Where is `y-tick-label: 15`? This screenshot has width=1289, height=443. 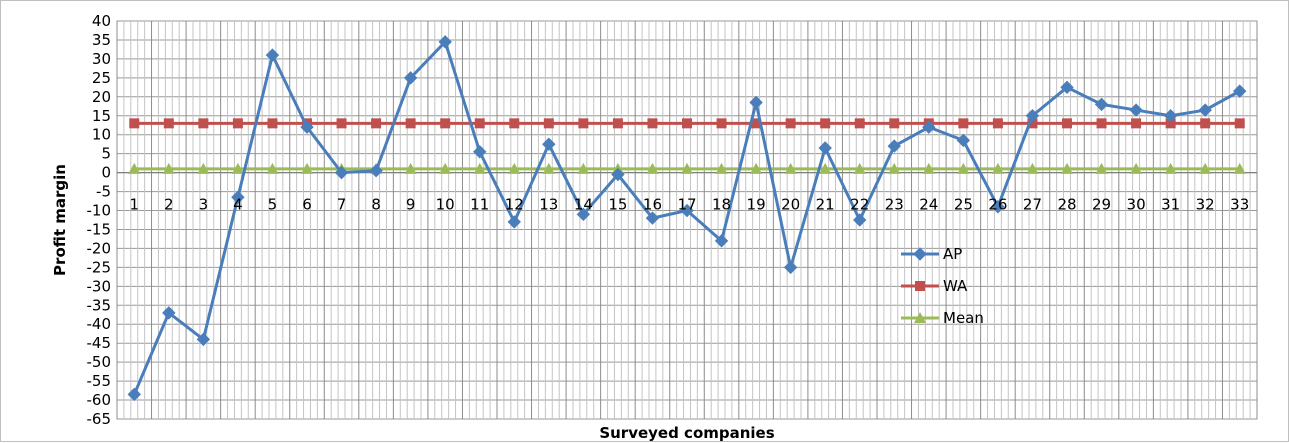
y-tick-label: 15 is located at coordinates (101, 116).